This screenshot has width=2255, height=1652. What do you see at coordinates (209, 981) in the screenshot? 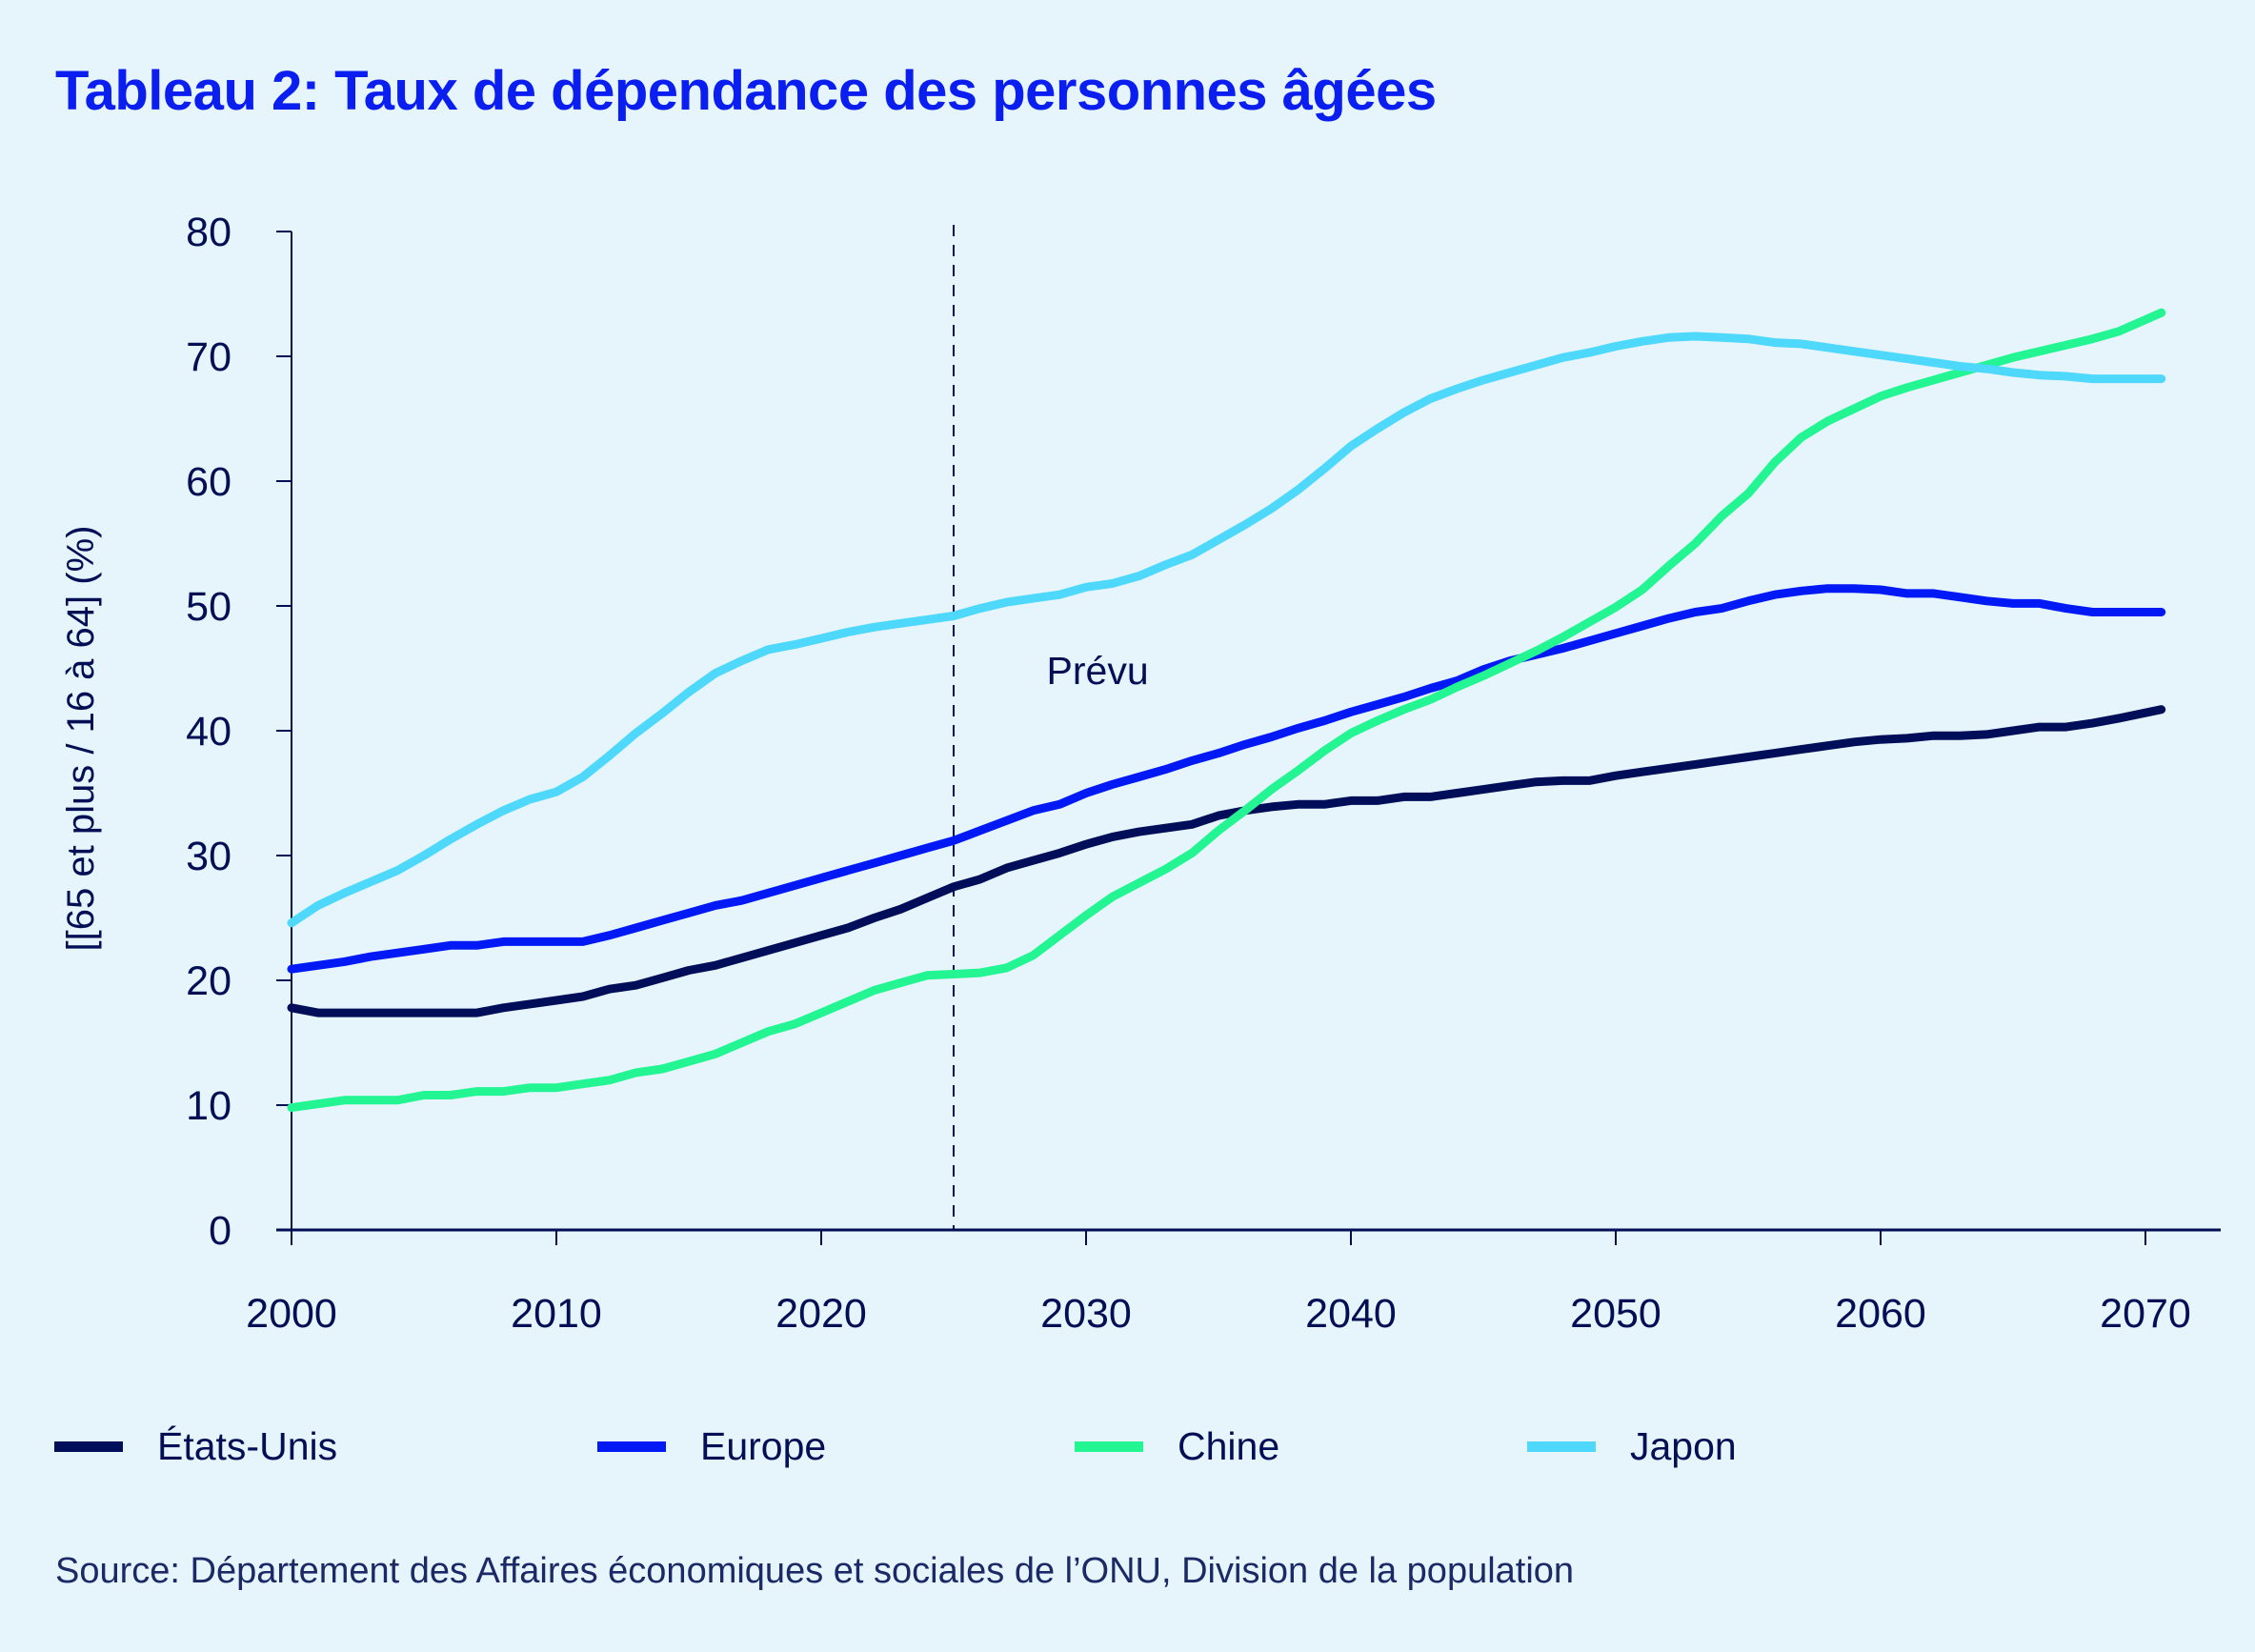
I see `y-tick-label: 20` at bounding box center [209, 981].